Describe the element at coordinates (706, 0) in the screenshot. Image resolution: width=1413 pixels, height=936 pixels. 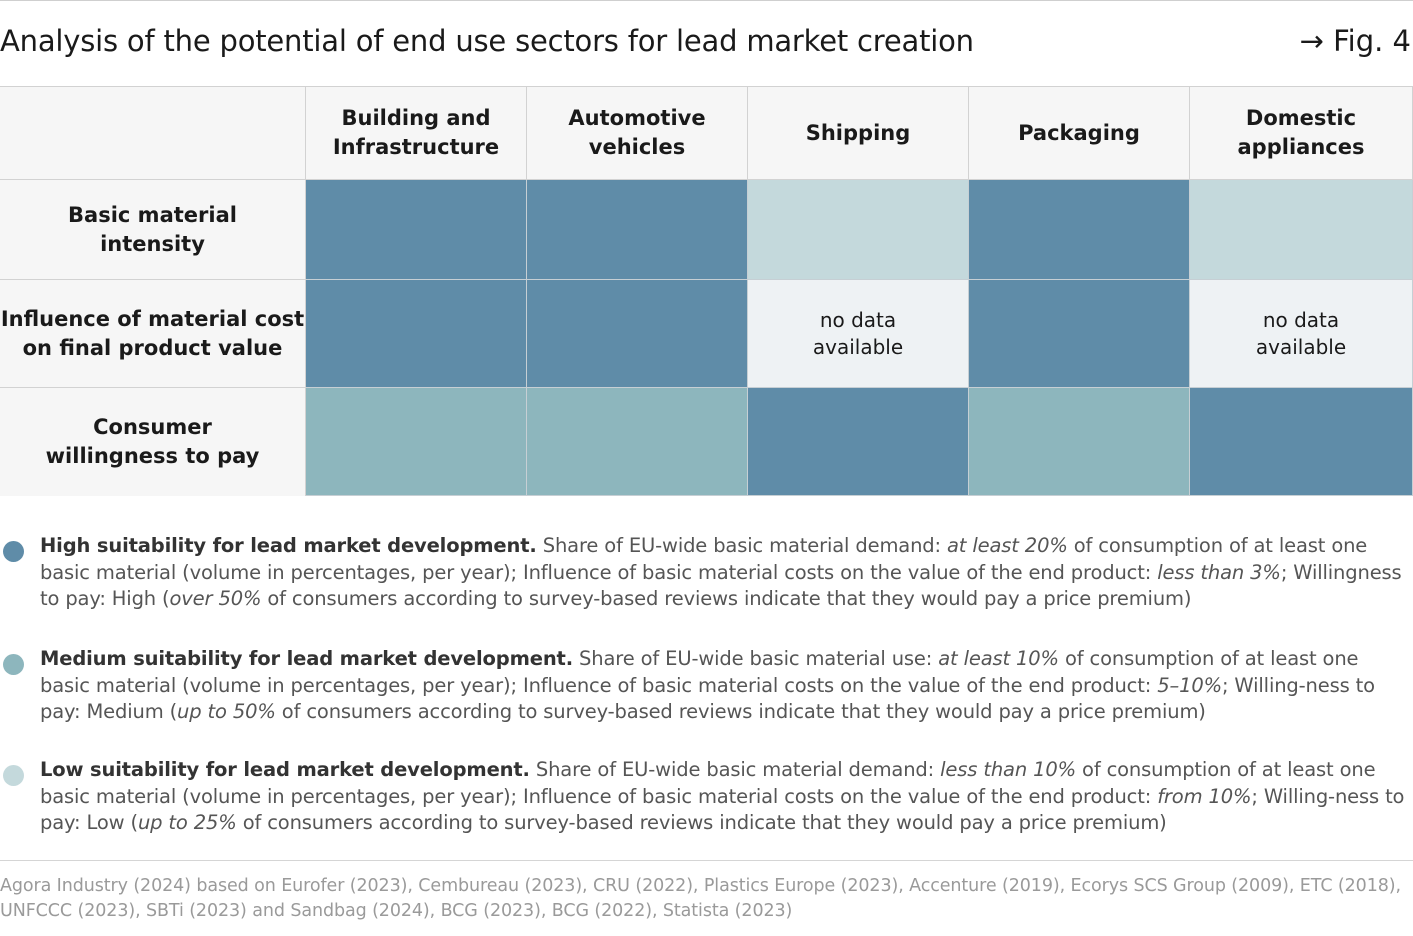
I see `top-rule` at that location.